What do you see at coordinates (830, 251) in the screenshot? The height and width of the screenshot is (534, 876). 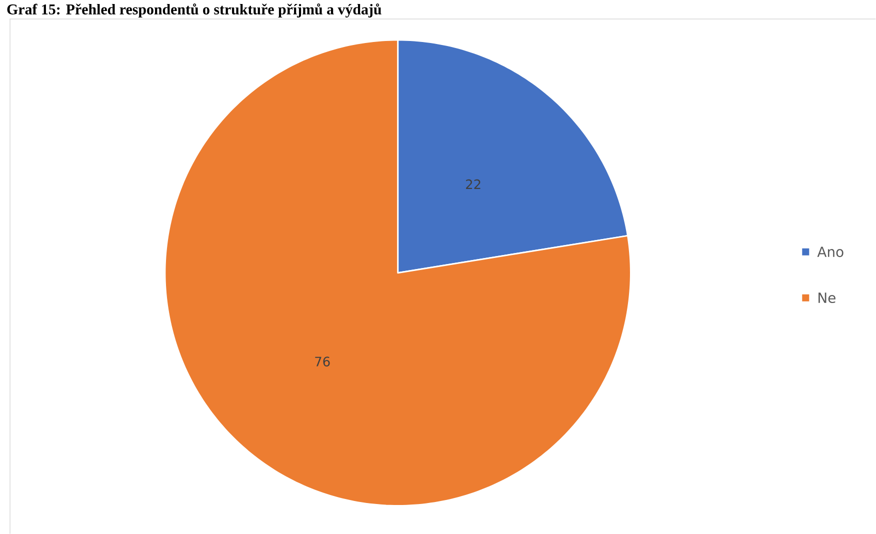 I see `legend-label: Ano` at bounding box center [830, 251].